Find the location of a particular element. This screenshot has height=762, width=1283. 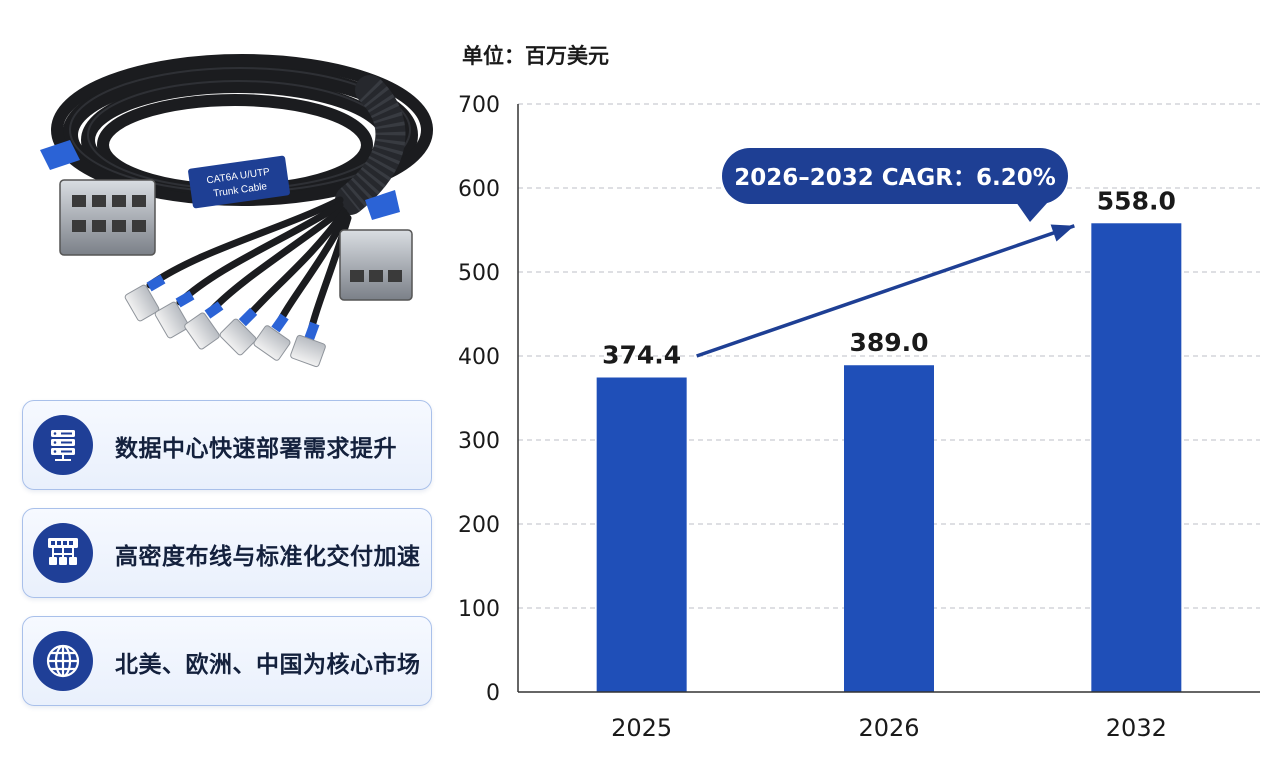

cagr-annotation: 2026–2032 CAGR：6.20% is located at coordinates (885, 253).